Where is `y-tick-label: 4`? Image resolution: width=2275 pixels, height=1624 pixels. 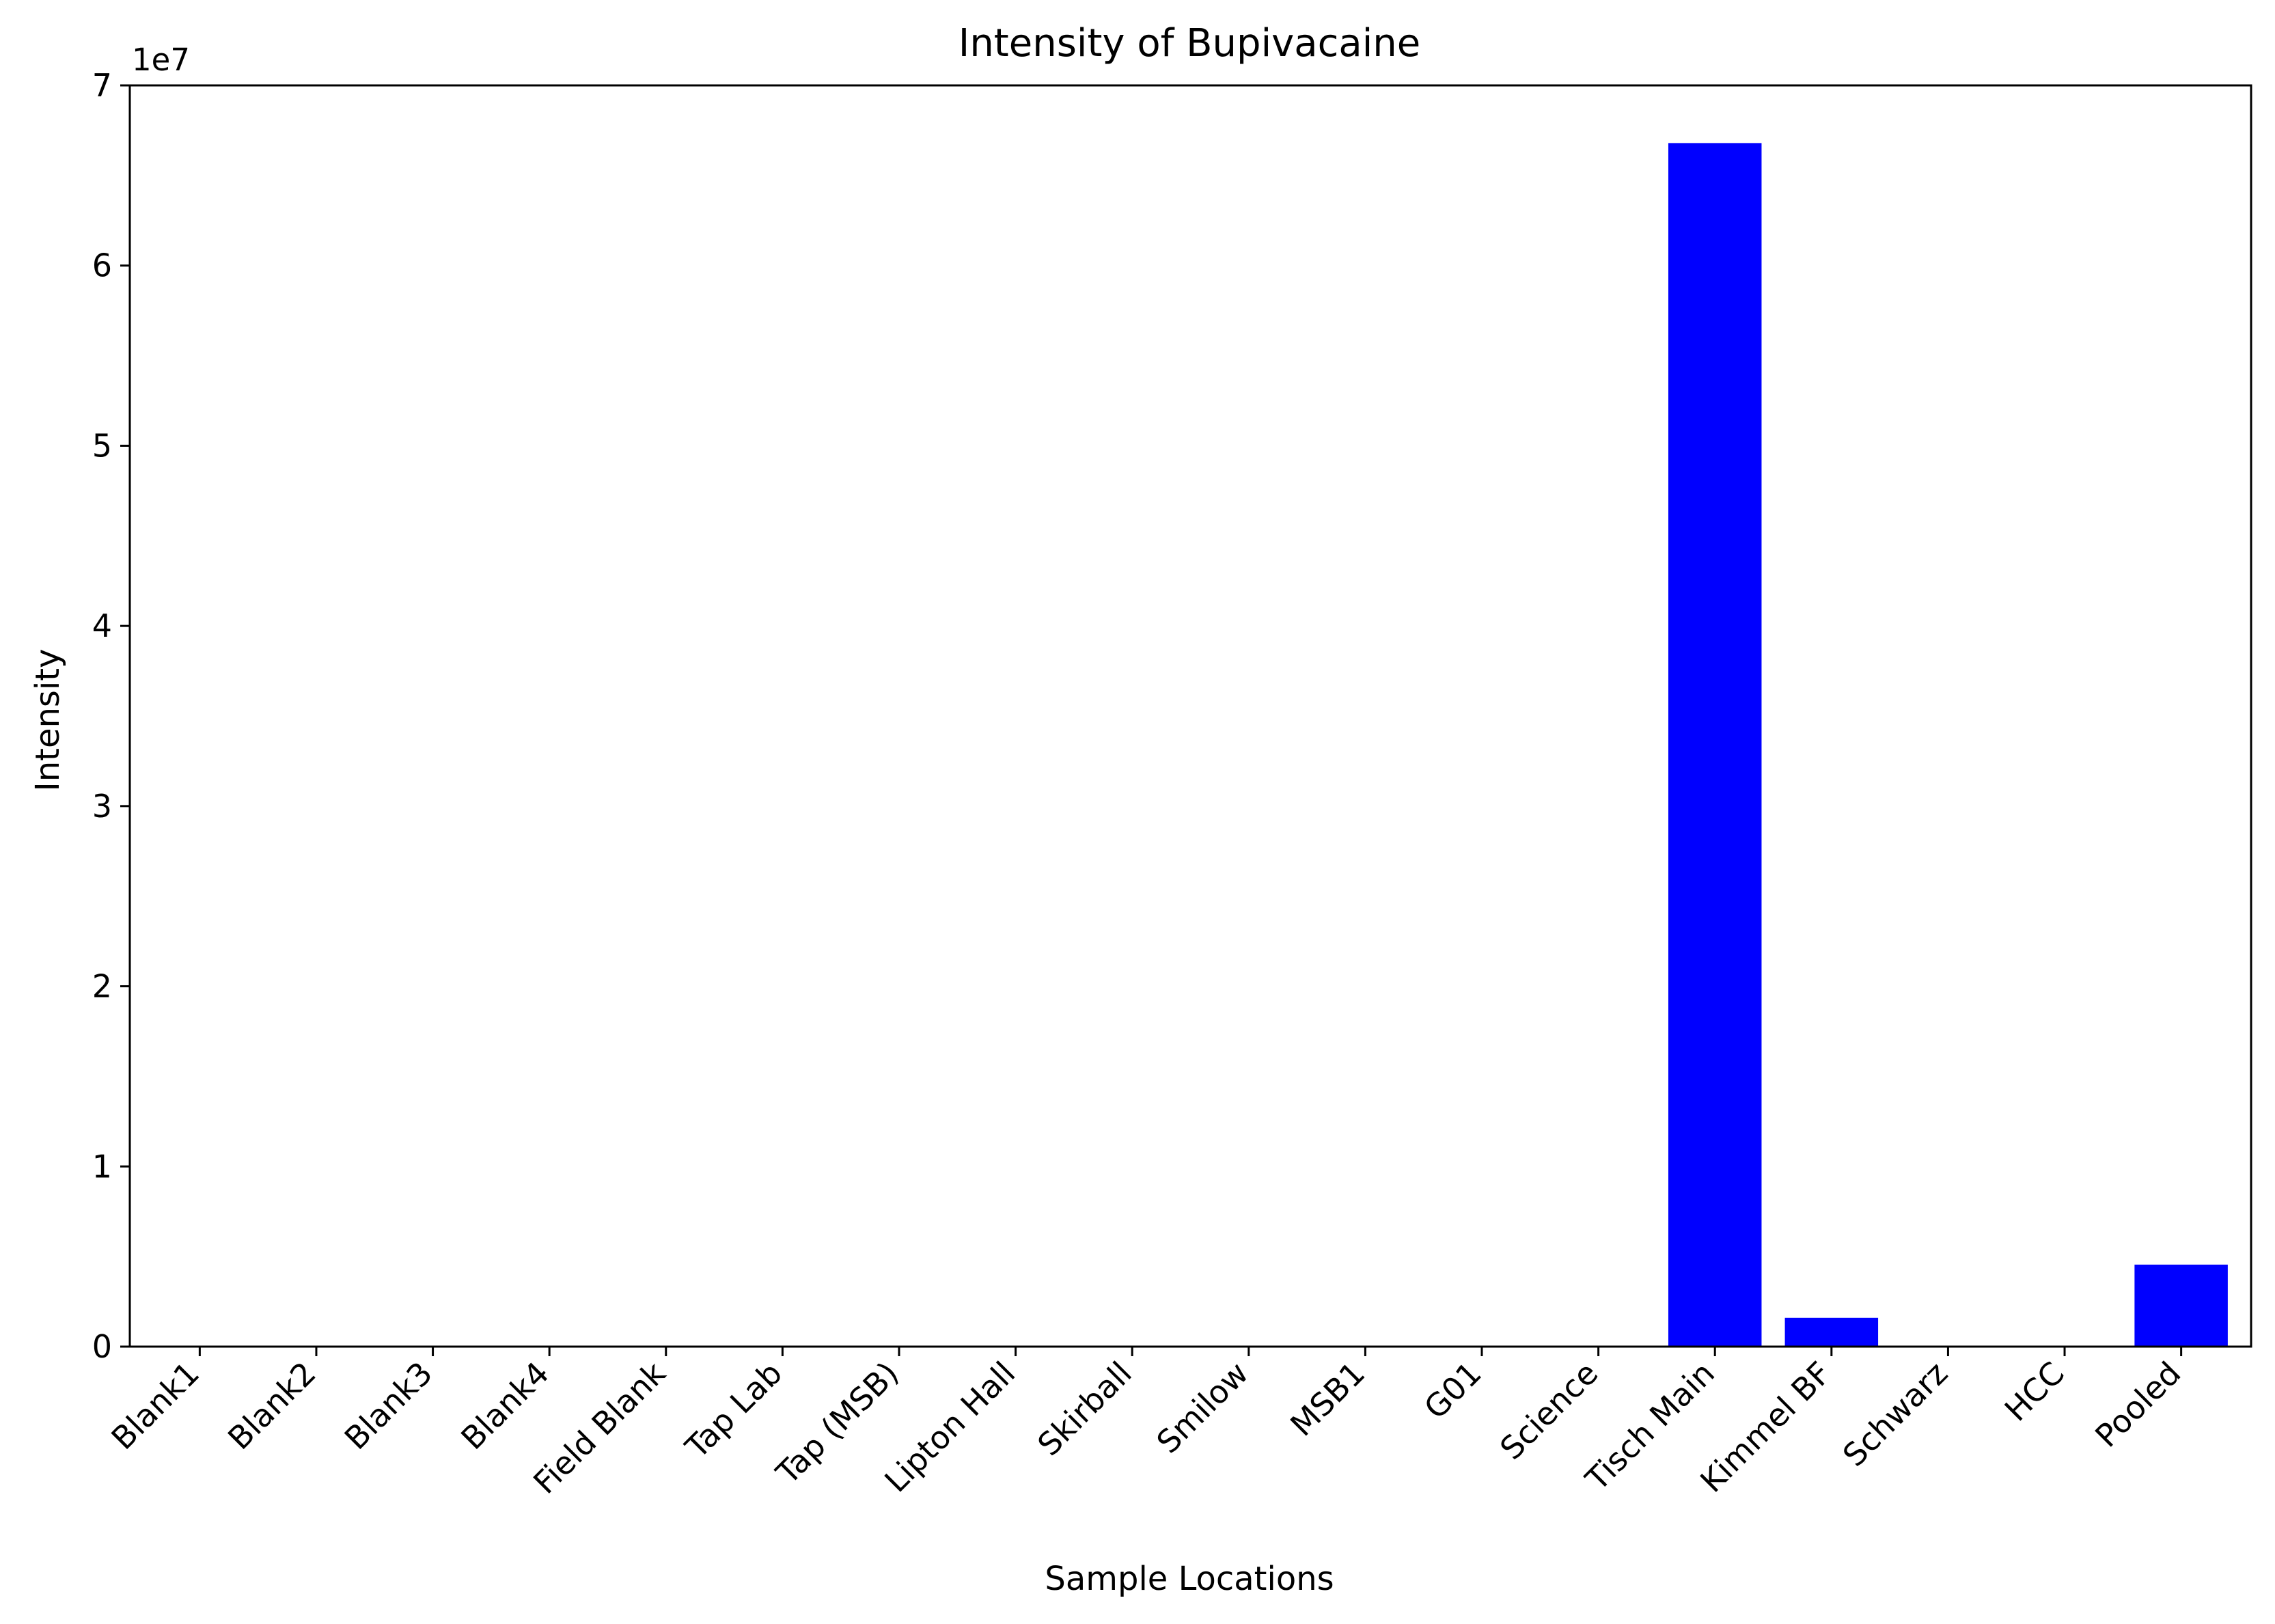
y-tick-label: 4 is located at coordinates (102, 625).